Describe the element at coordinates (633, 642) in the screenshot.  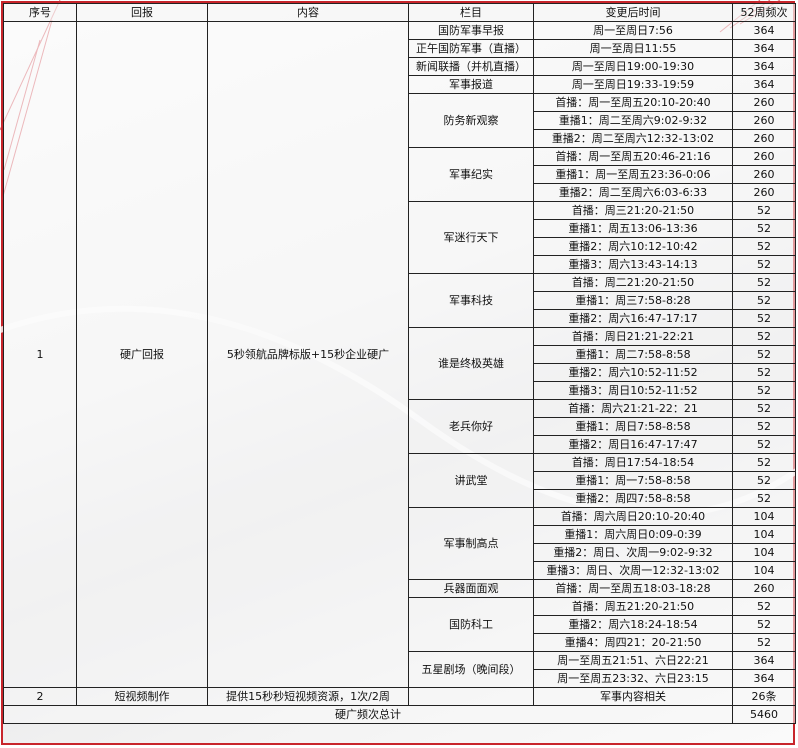
I see `slot-time: 重播4：周四21：20-21:50` at that location.